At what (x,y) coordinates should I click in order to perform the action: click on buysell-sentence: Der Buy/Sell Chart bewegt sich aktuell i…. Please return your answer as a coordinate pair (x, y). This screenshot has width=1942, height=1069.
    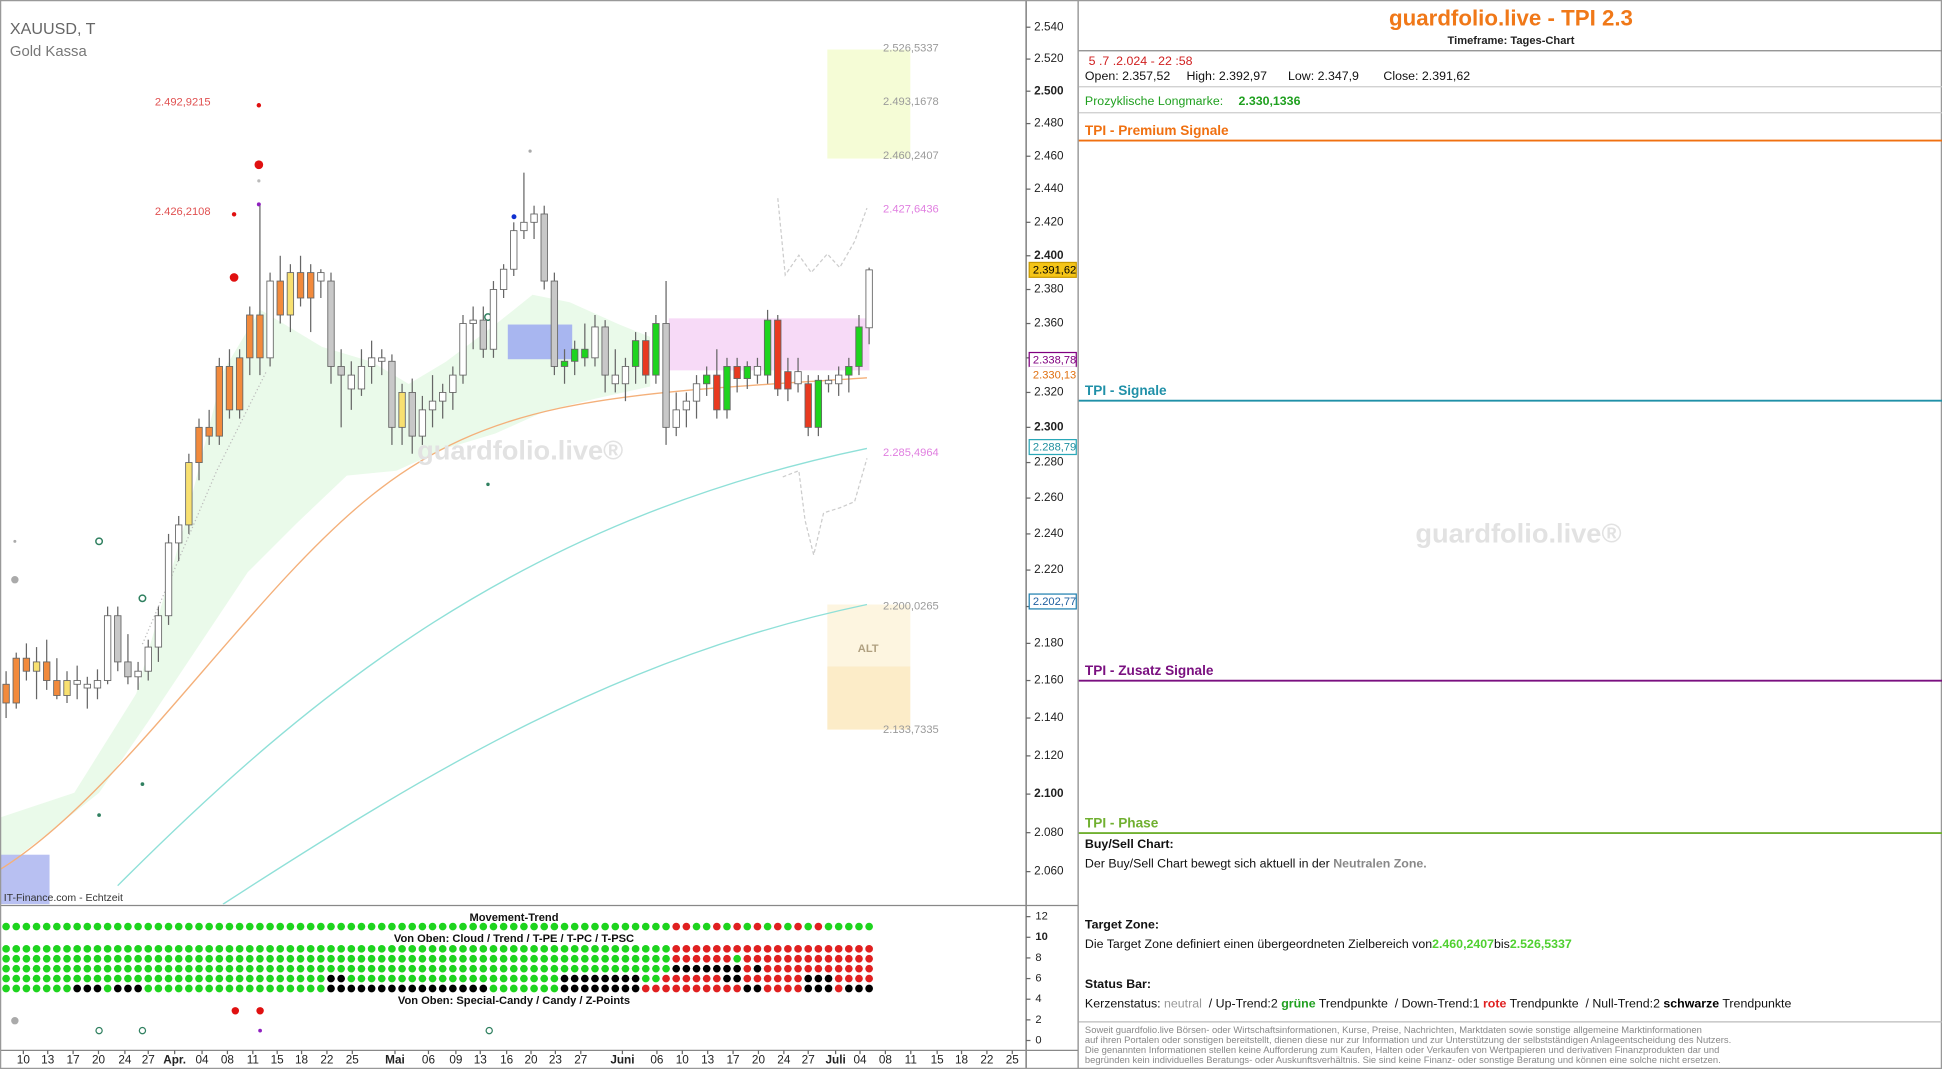
    Looking at the image, I should click on (1209, 864).